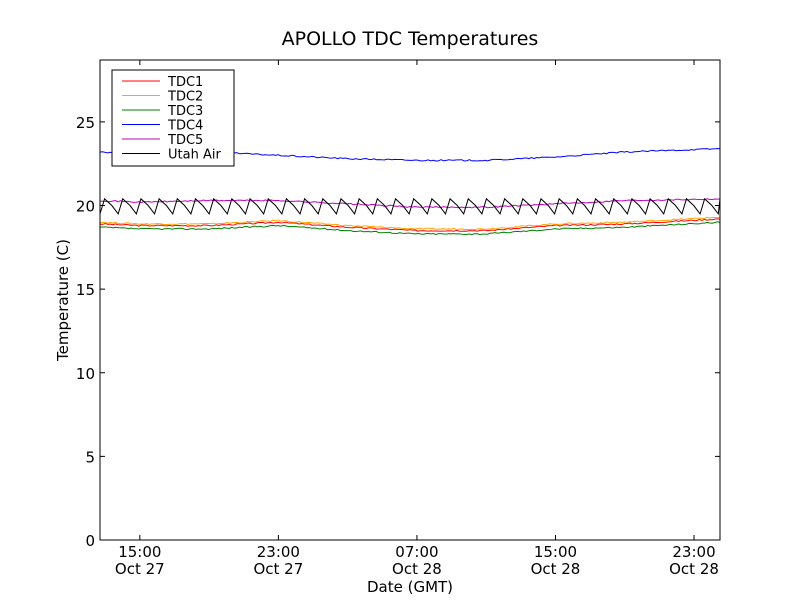 This screenshot has width=800, height=600. I want to click on series-line-tdc5, so click(410, 203).